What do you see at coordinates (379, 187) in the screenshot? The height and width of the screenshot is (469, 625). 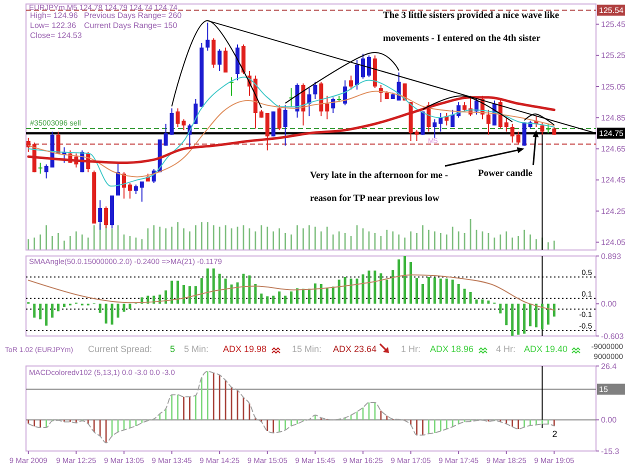 I see `text: Very late in the afternoon for me - reason for TP near previous low` at bounding box center [379, 187].